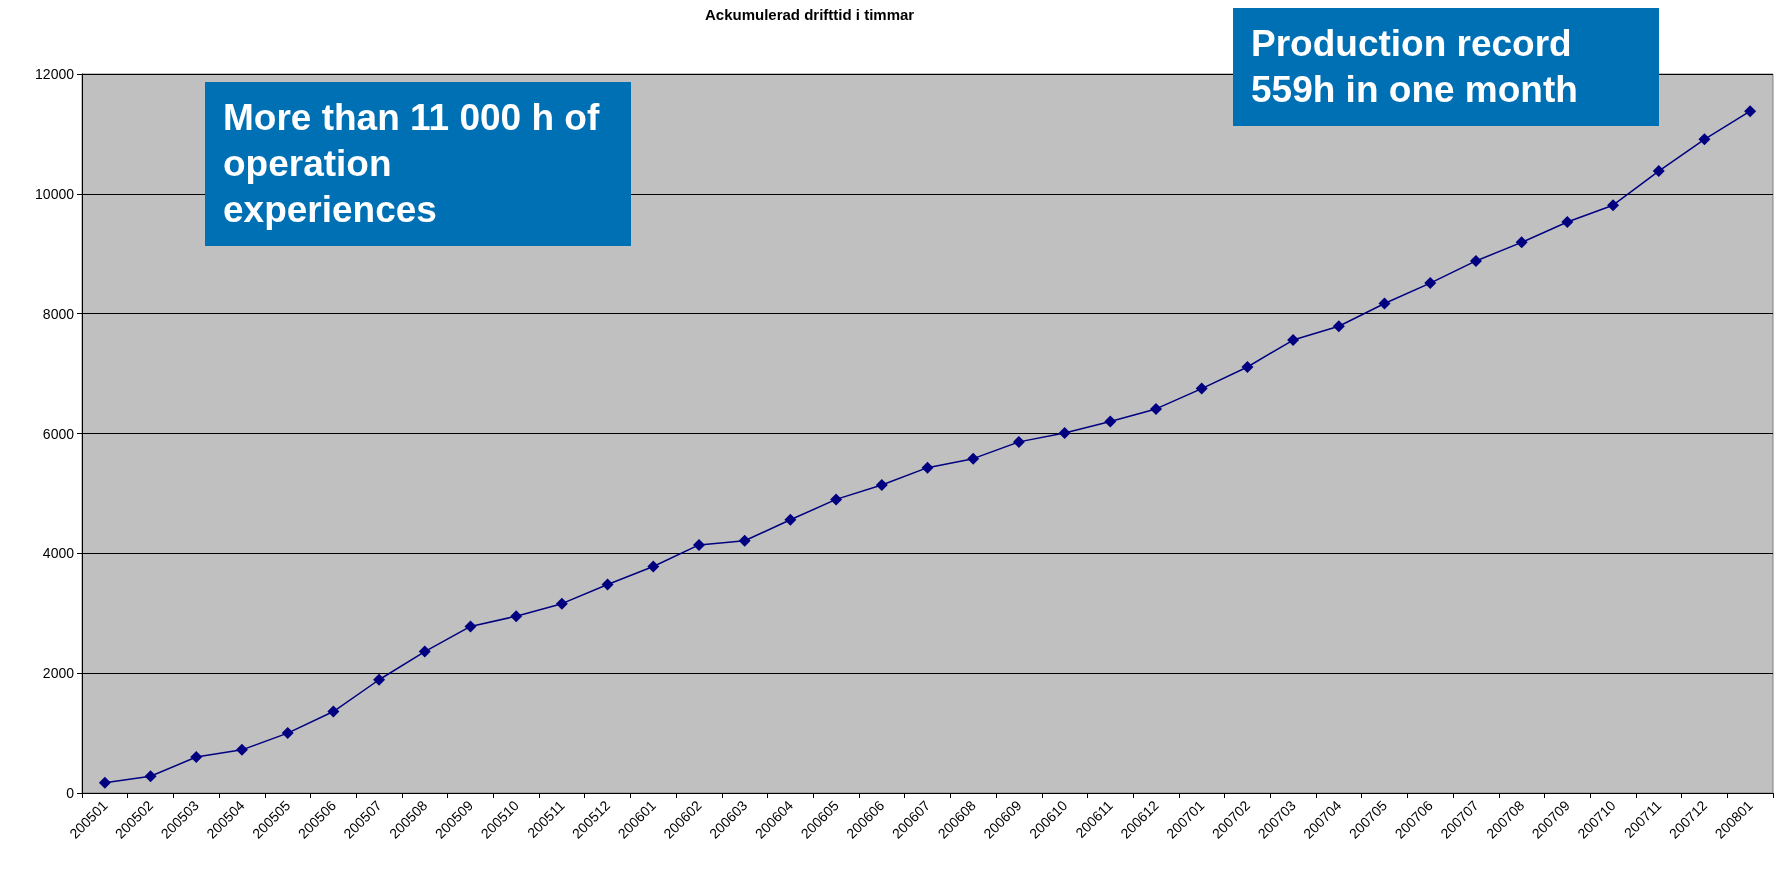  Describe the element at coordinates (58, 433) in the screenshot. I see `y-tick-label: 6000` at that location.